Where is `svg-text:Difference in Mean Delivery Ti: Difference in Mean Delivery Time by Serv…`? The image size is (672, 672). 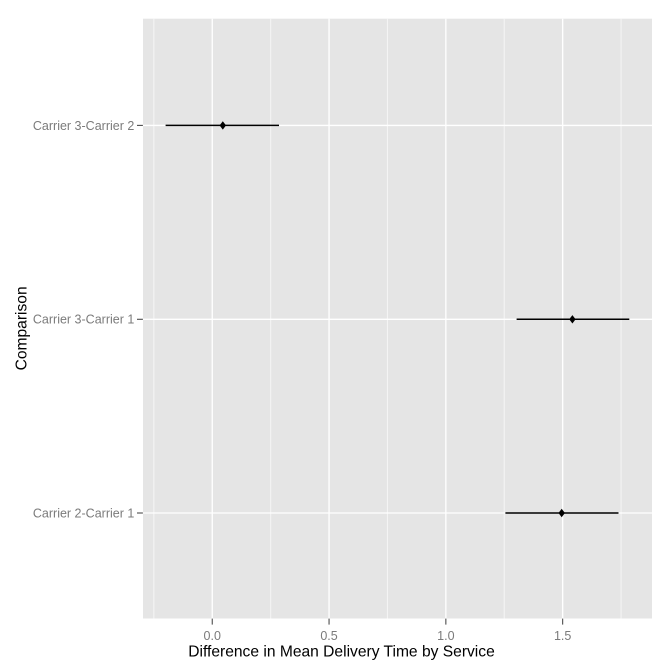 svg-text:Difference in Mean Delivery Ti: Difference in Mean Delivery Time by Serv… is located at coordinates (341, 652).